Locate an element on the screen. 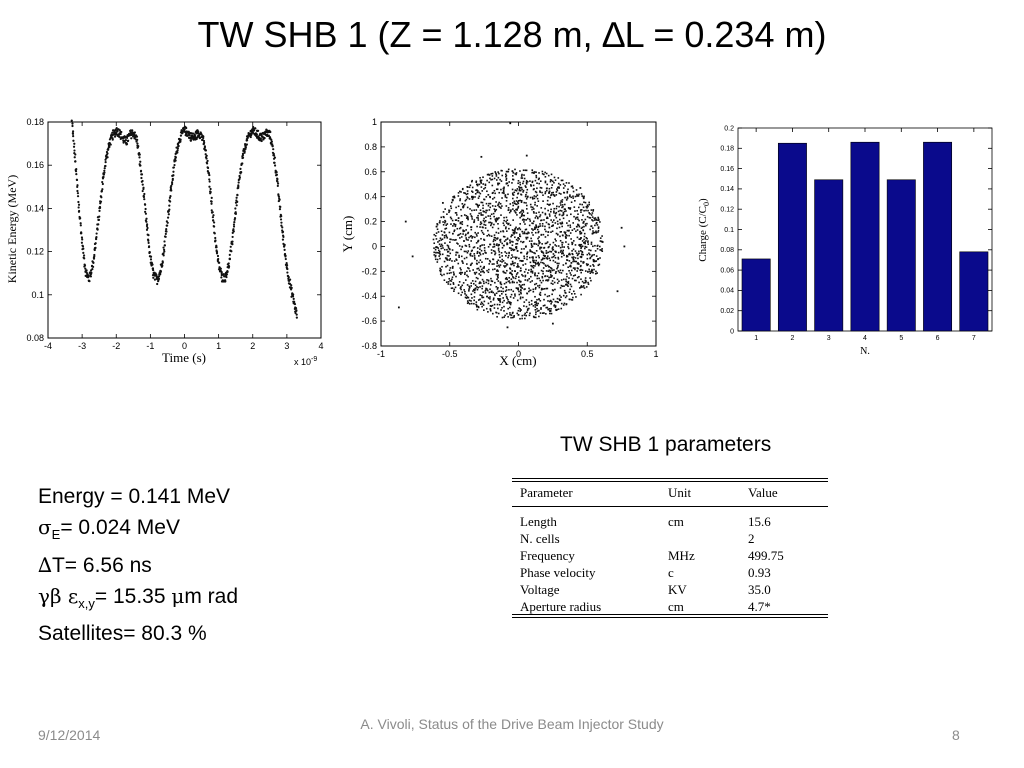  x-tick-label: 0.5 is located at coordinates (587, 354).